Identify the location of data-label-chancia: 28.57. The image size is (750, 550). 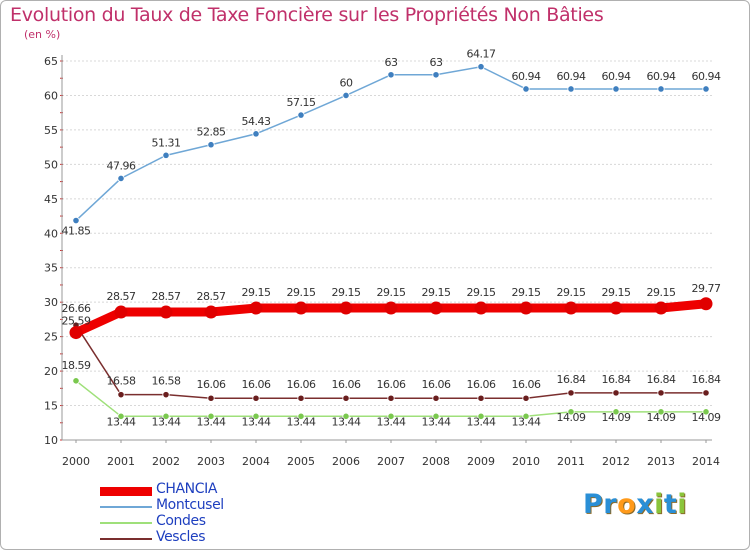
(166, 296).